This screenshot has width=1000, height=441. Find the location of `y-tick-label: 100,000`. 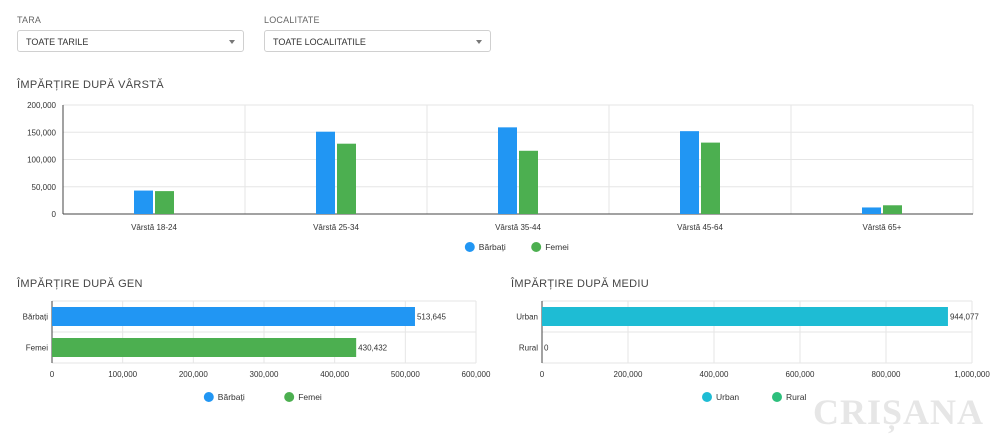

y-tick-label: 100,000 is located at coordinates (41, 160).